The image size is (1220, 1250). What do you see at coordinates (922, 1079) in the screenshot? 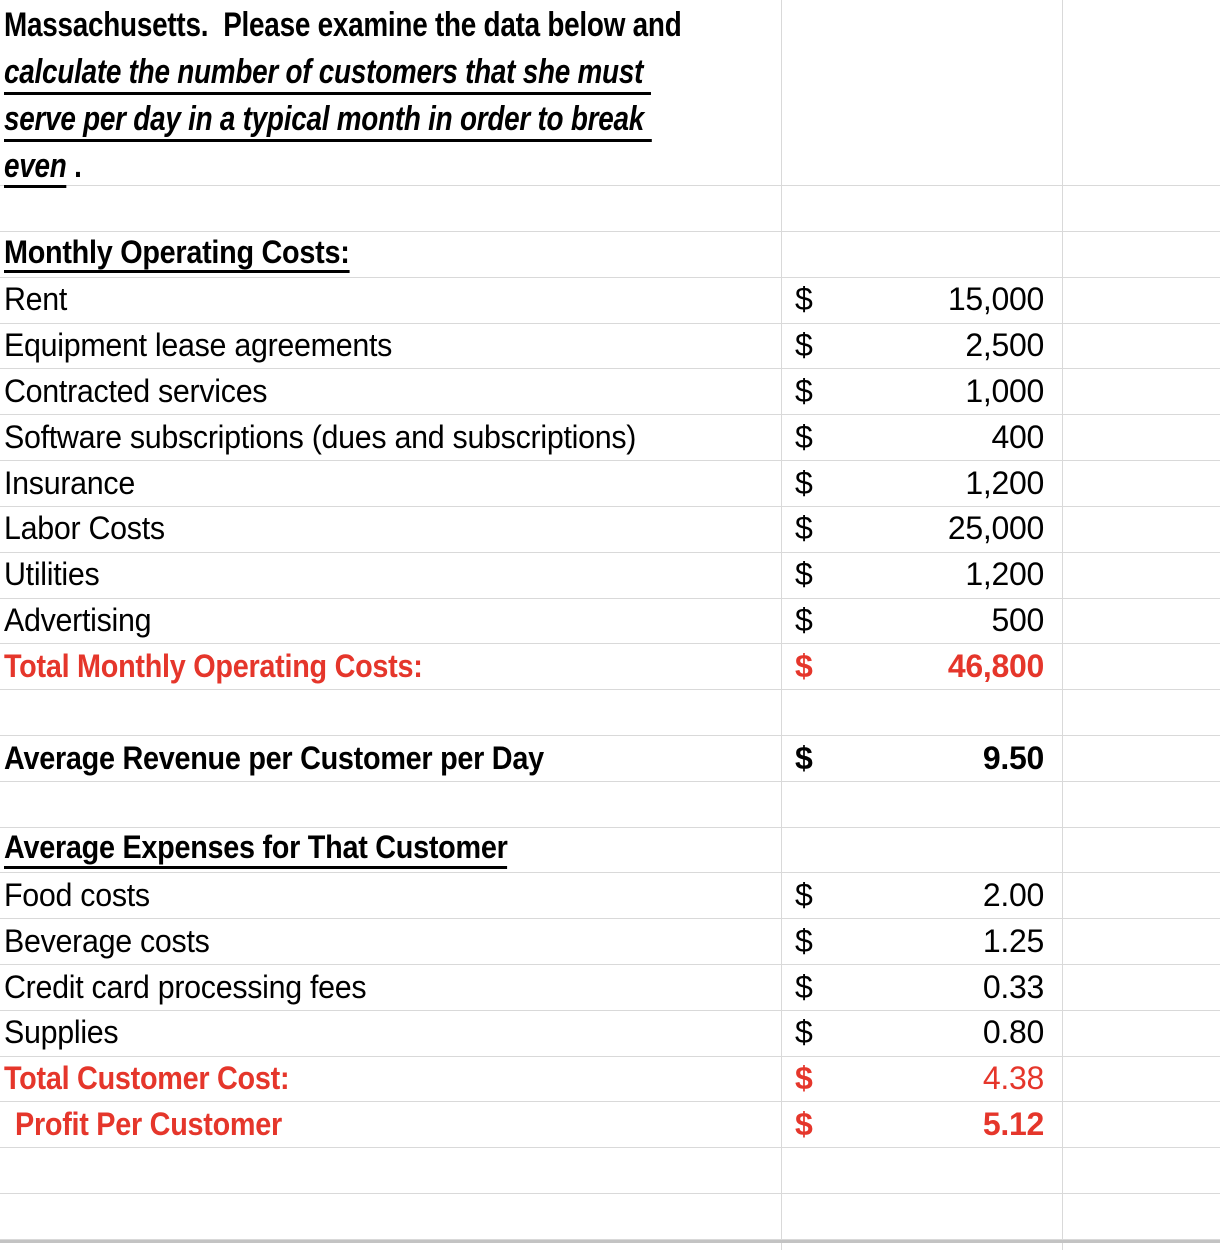
I see `value-cell: $4.38` at bounding box center [922, 1079].